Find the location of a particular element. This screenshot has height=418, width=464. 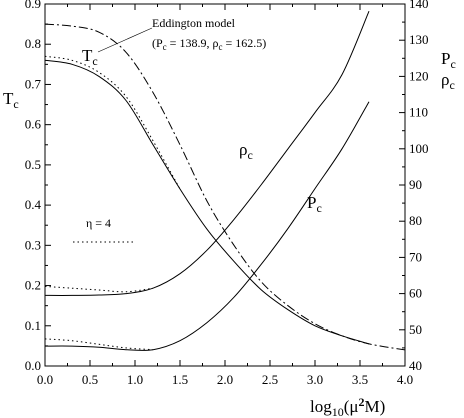

y-right-tick-label: 70 is located at coordinates (415, 256).